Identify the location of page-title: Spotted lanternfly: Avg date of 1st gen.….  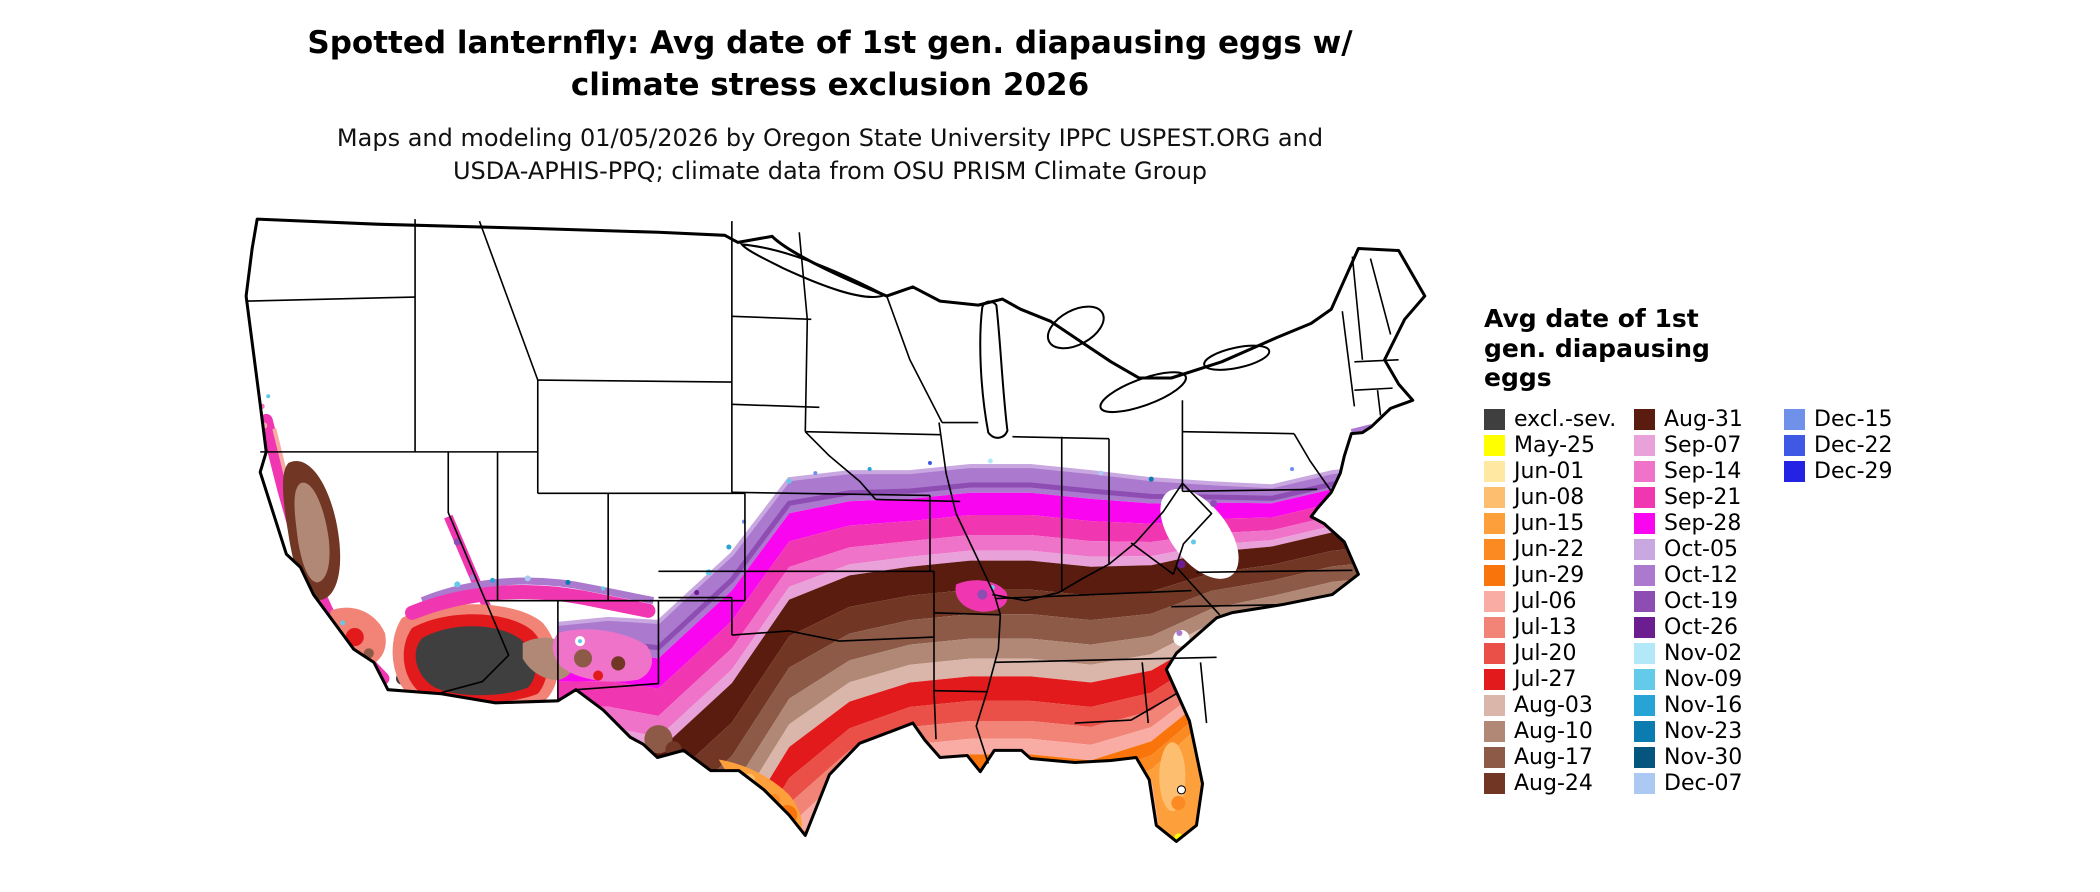
(830, 64).